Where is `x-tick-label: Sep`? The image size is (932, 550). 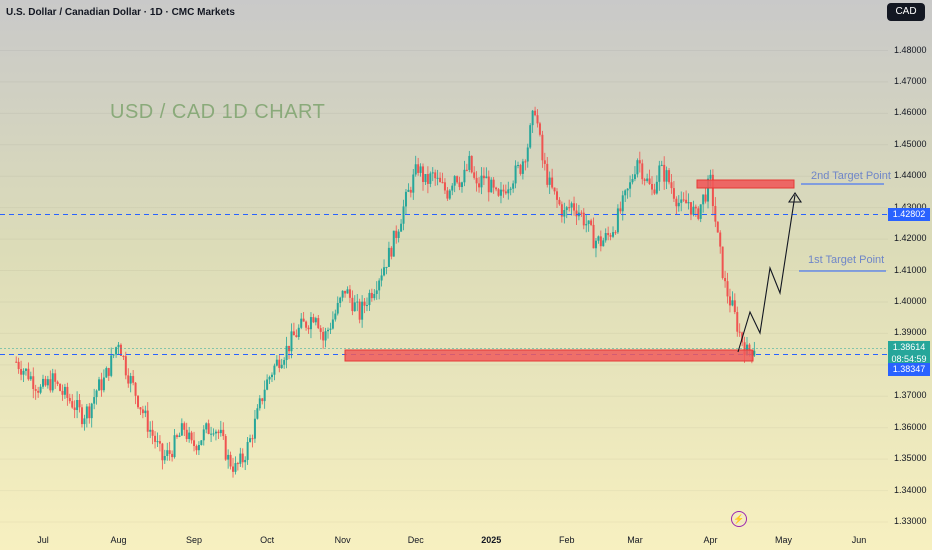 x-tick-label: Sep is located at coordinates (194, 540).